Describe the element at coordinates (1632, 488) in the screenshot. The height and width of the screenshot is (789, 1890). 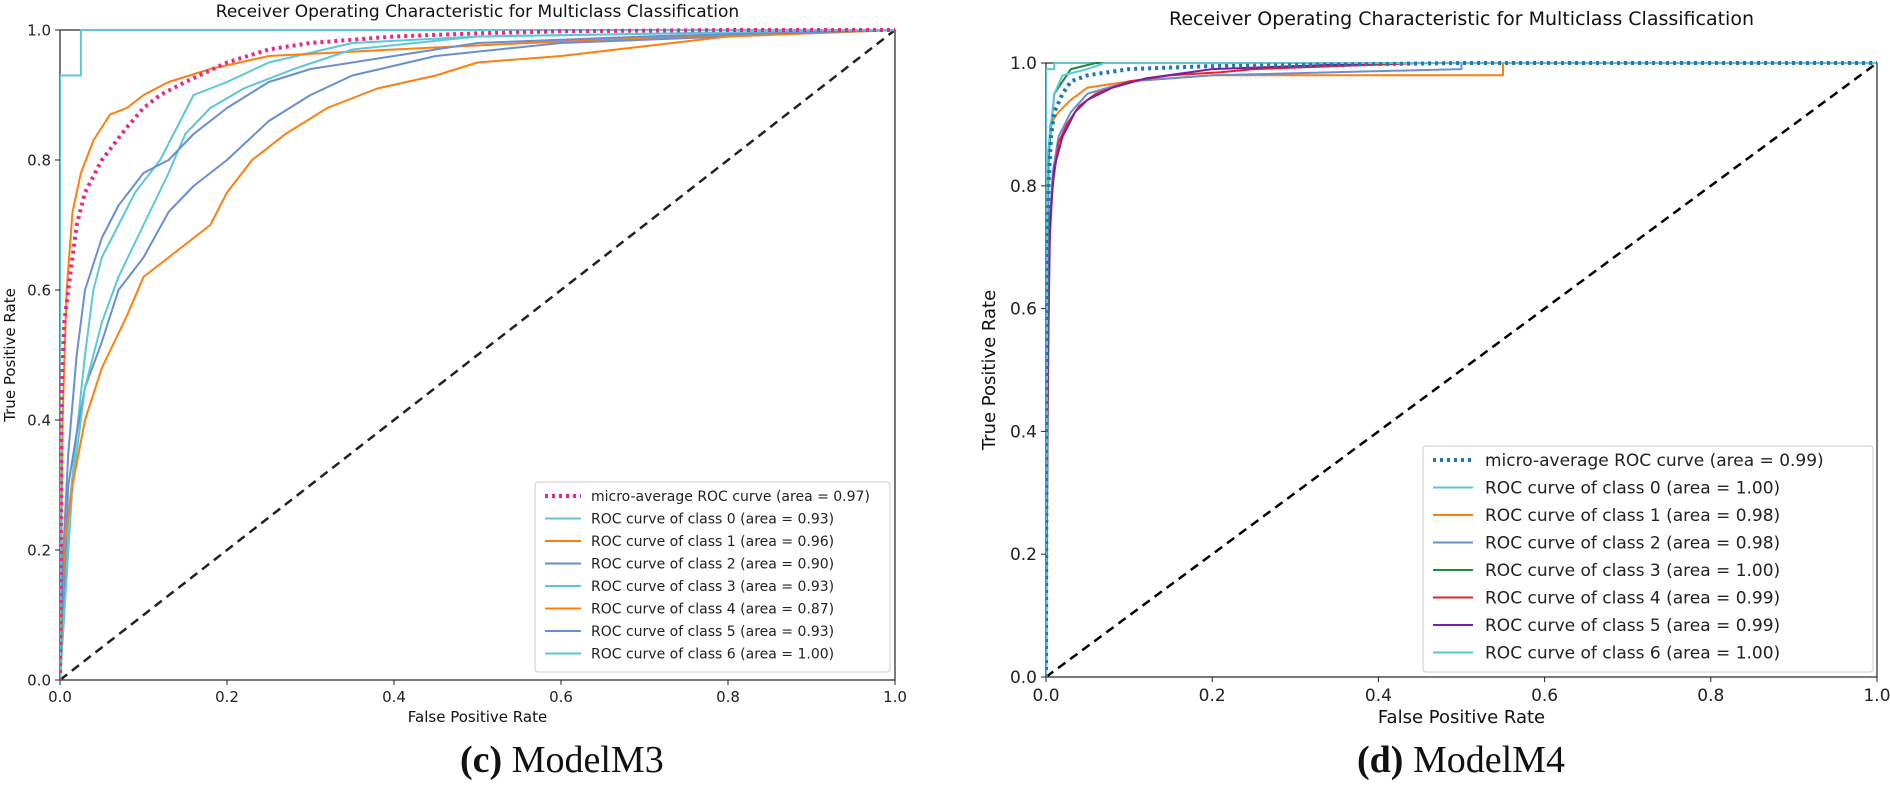
I see `legend-entry: ROC curve of class 0 (area = 1.00)` at that location.